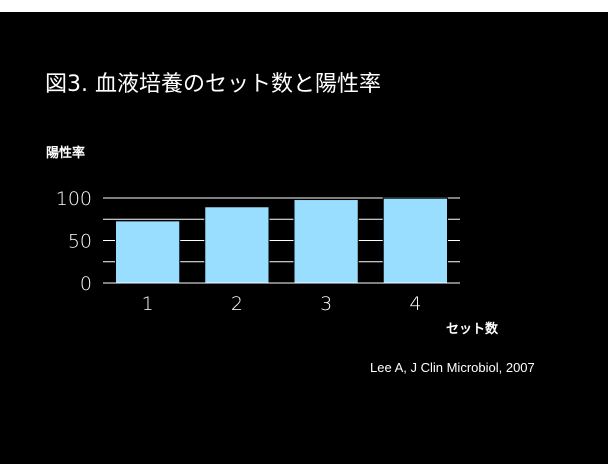 This screenshot has height=464, width=608. I want to click on slide-title: 図3. 血液培養のセット数と陽性率, so click(213, 84).